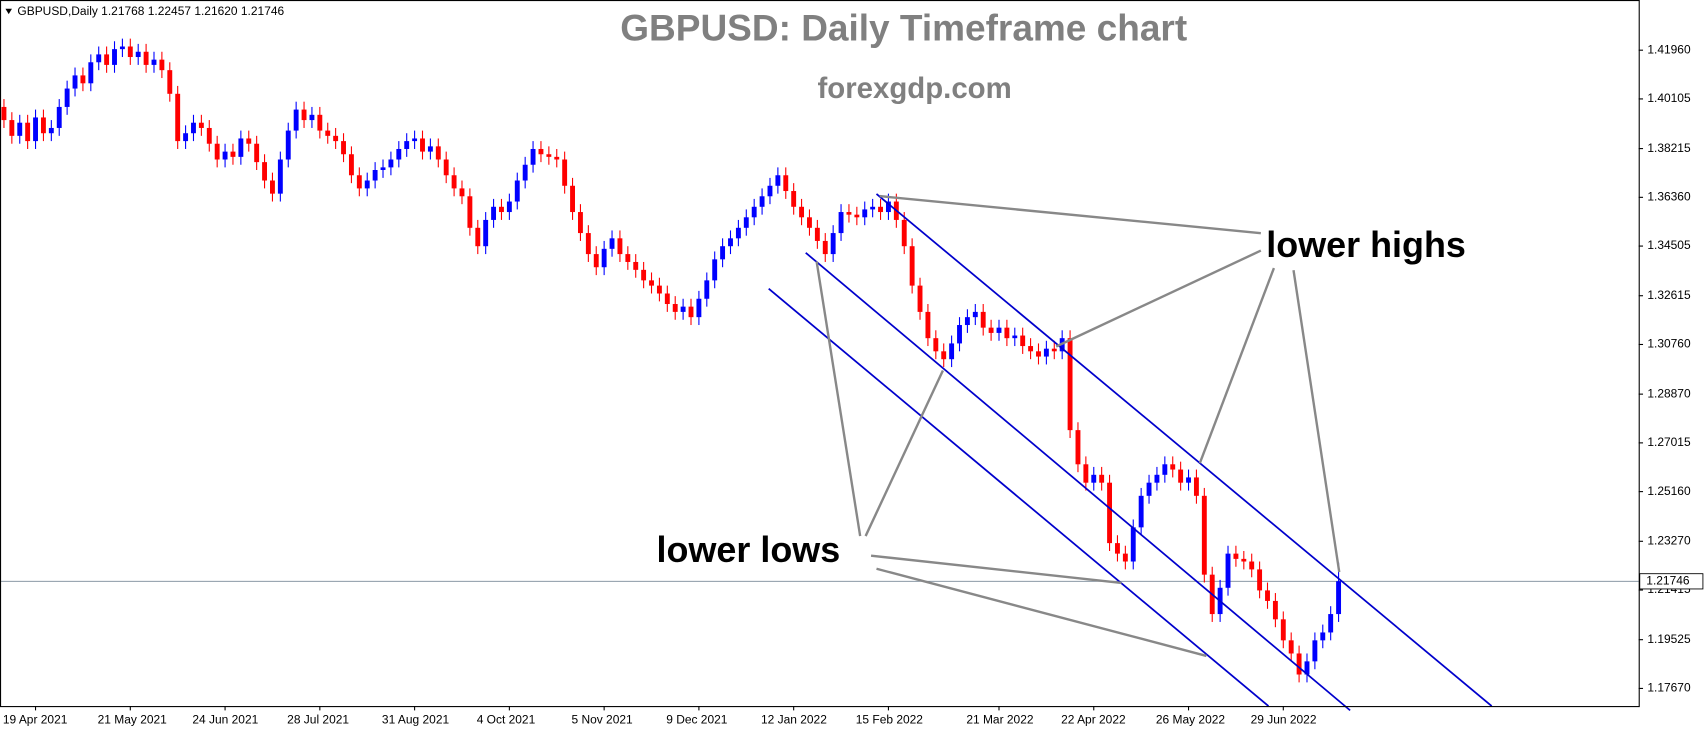 The height and width of the screenshot is (730, 1704). I want to click on x-tick-label: 9 Dec 2021, so click(697, 719).